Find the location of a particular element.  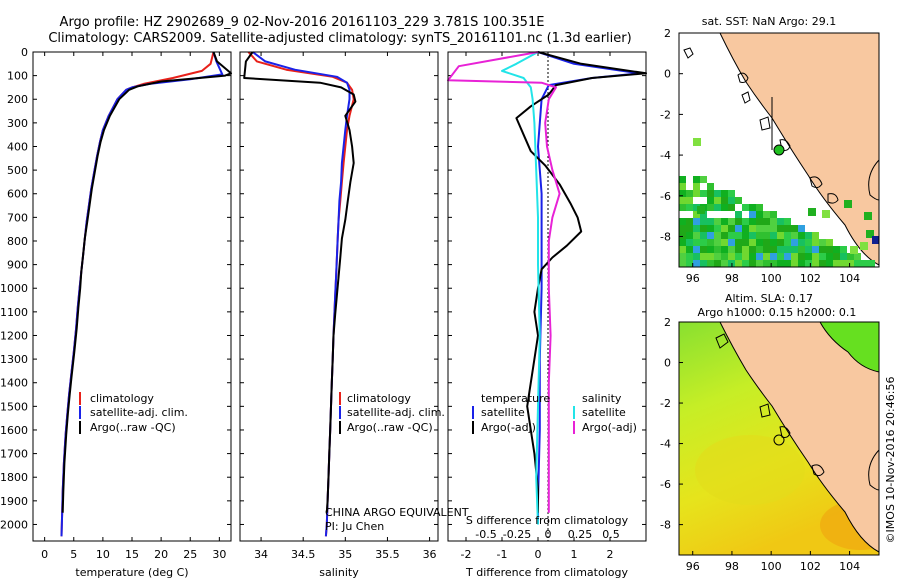

lon-tick-label: 96 is located at coordinates (693, 566).